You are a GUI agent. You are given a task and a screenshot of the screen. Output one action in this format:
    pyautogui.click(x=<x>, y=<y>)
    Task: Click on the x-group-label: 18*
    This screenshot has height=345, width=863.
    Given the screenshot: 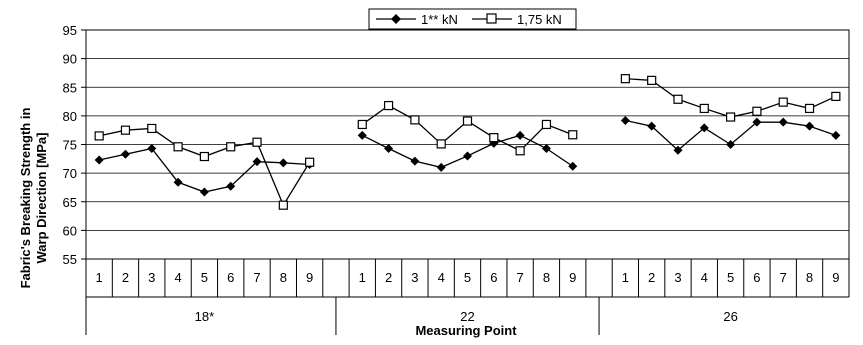 What is the action you would take?
    pyautogui.click(x=205, y=316)
    